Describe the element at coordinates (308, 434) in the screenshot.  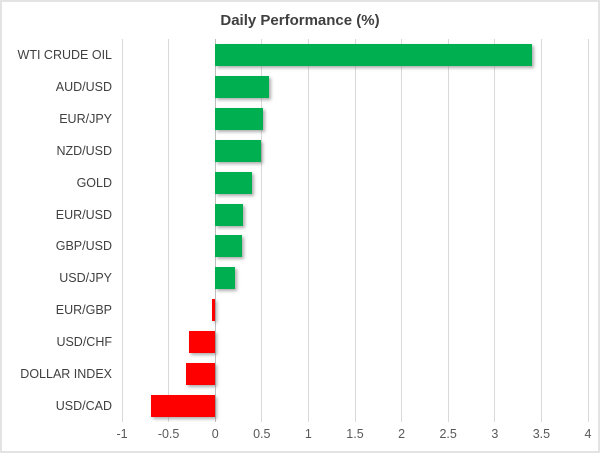
I see `x-tick-label: 1` at that location.